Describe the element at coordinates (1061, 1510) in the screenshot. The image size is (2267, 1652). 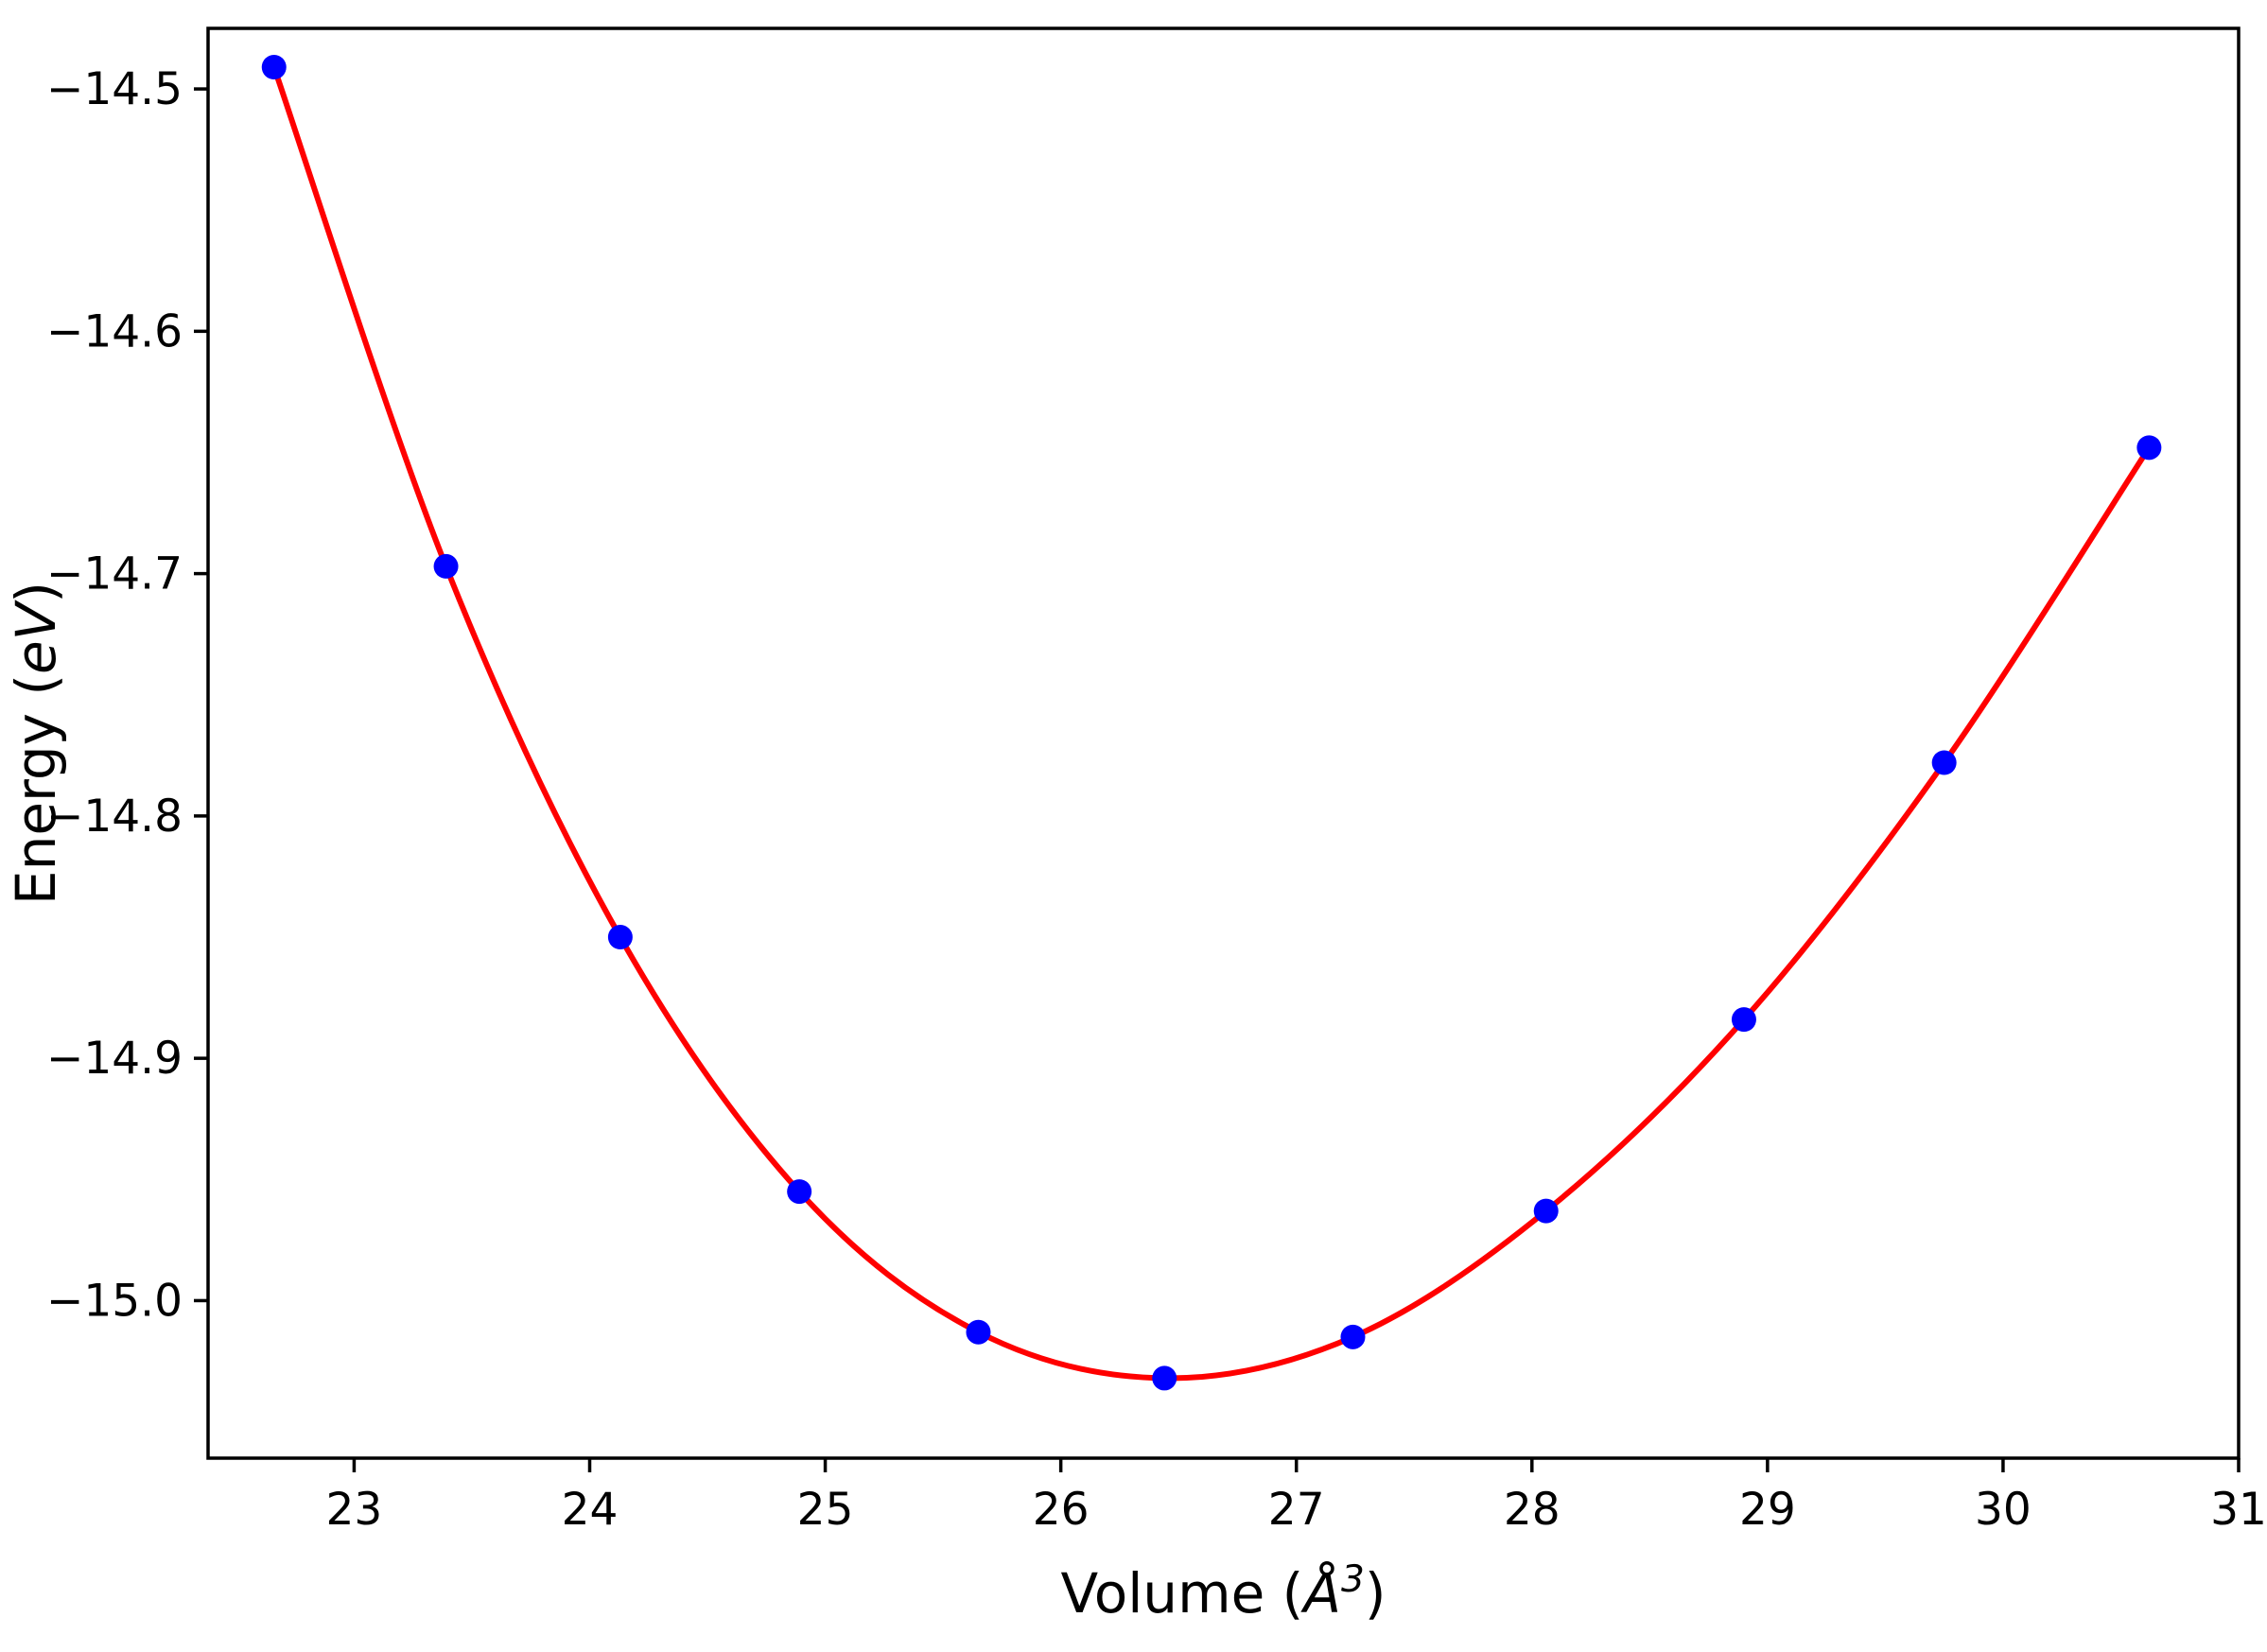
I see `x-tick-label: 26` at that location.